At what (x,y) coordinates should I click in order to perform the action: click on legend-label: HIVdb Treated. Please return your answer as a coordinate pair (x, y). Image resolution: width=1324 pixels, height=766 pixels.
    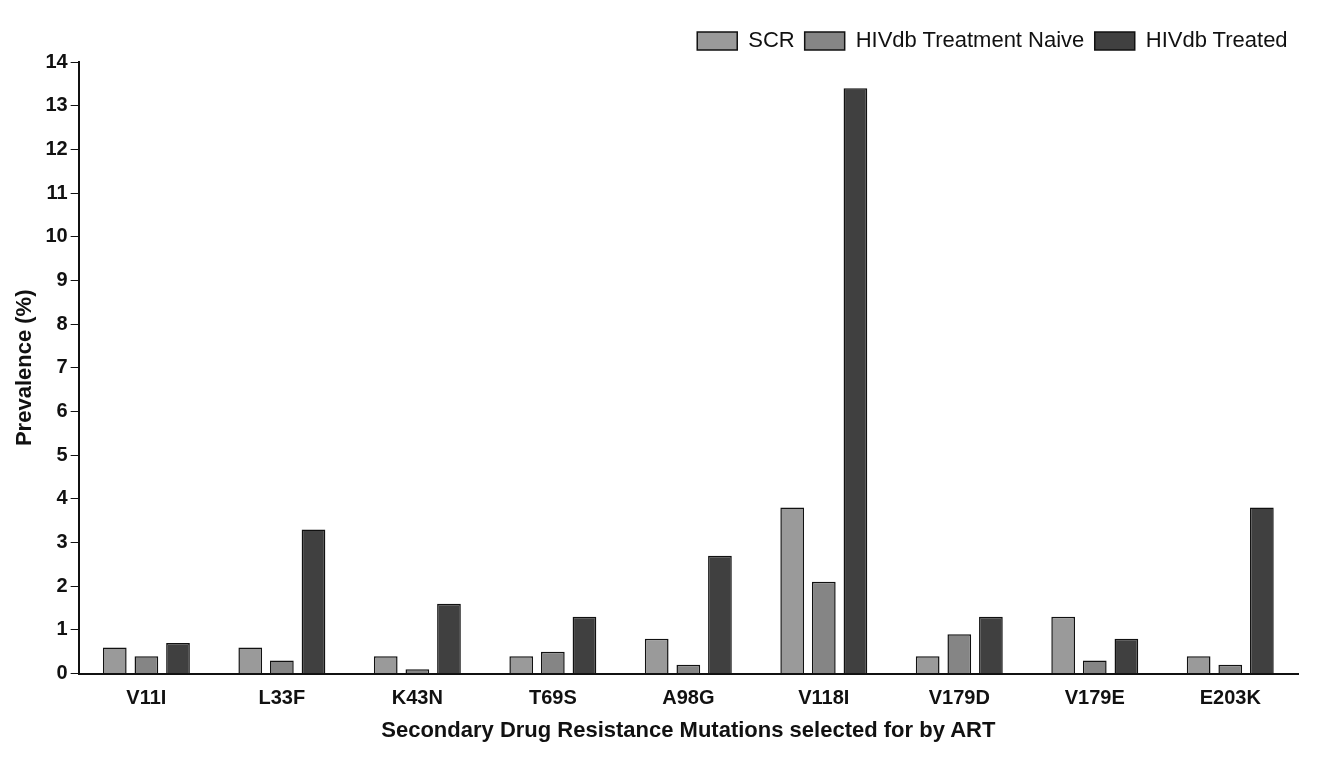
    Looking at the image, I should click on (1216, 40).